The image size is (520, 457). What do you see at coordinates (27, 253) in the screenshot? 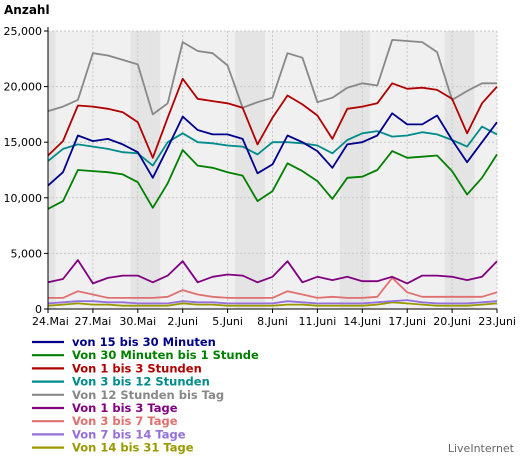
I see `y-tick-label: 5,000` at bounding box center [27, 253].